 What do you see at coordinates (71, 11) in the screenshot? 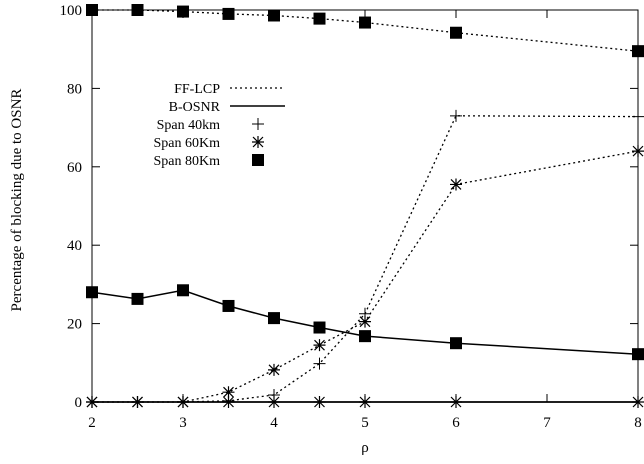
I see `y-tick-label: 100` at bounding box center [71, 11].